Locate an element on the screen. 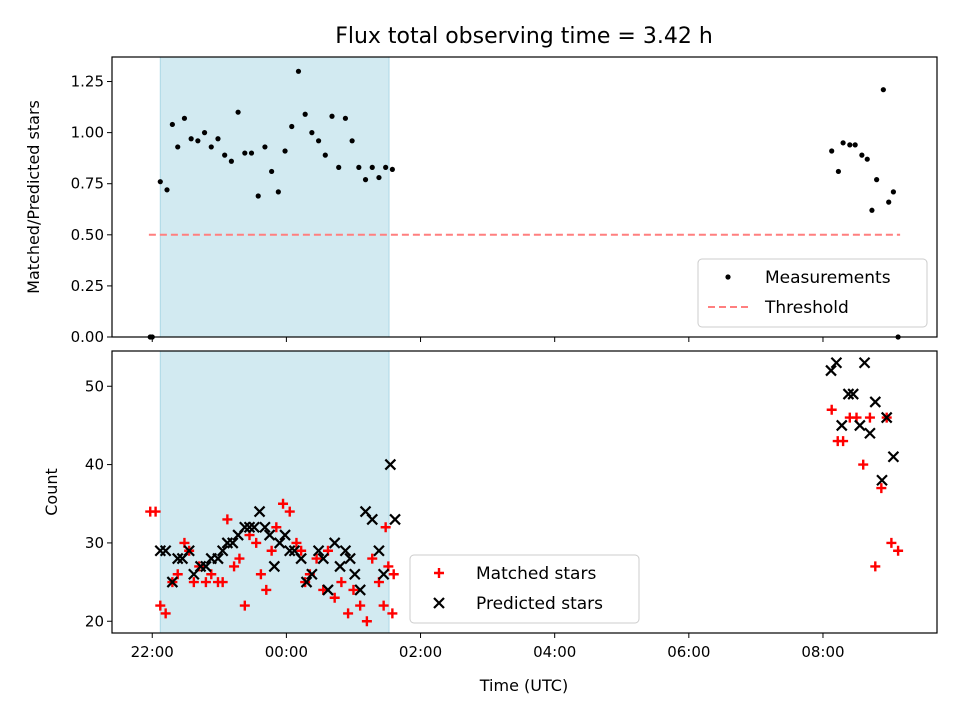 The height and width of the screenshot is (720, 960). x-tick-label: 04:00 is located at coordinates (554, 652).